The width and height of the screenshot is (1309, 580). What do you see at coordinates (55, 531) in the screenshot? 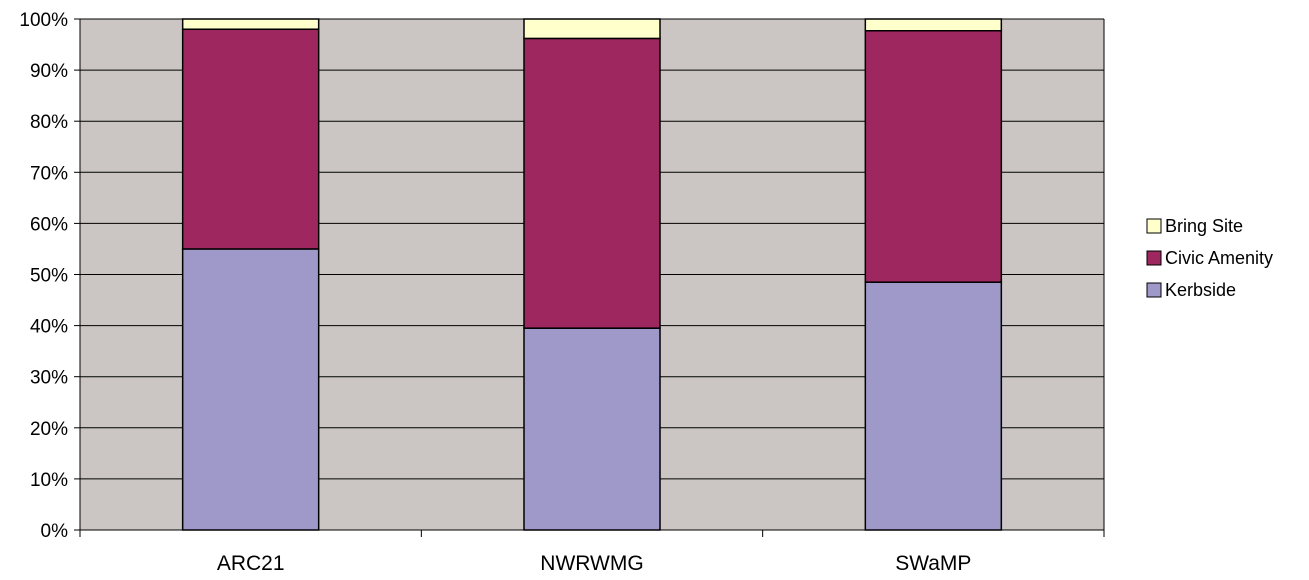
I see `y-tick-label: 0%` at bounding box center [55, 531].